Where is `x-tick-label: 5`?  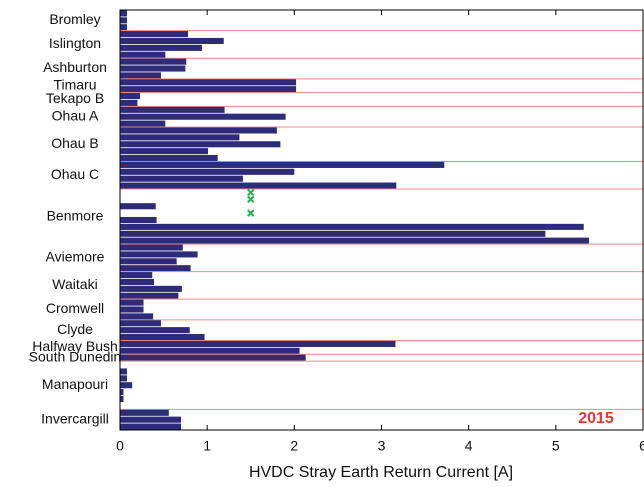 x-tick-label: 5 is located at coordinates (556, 446).